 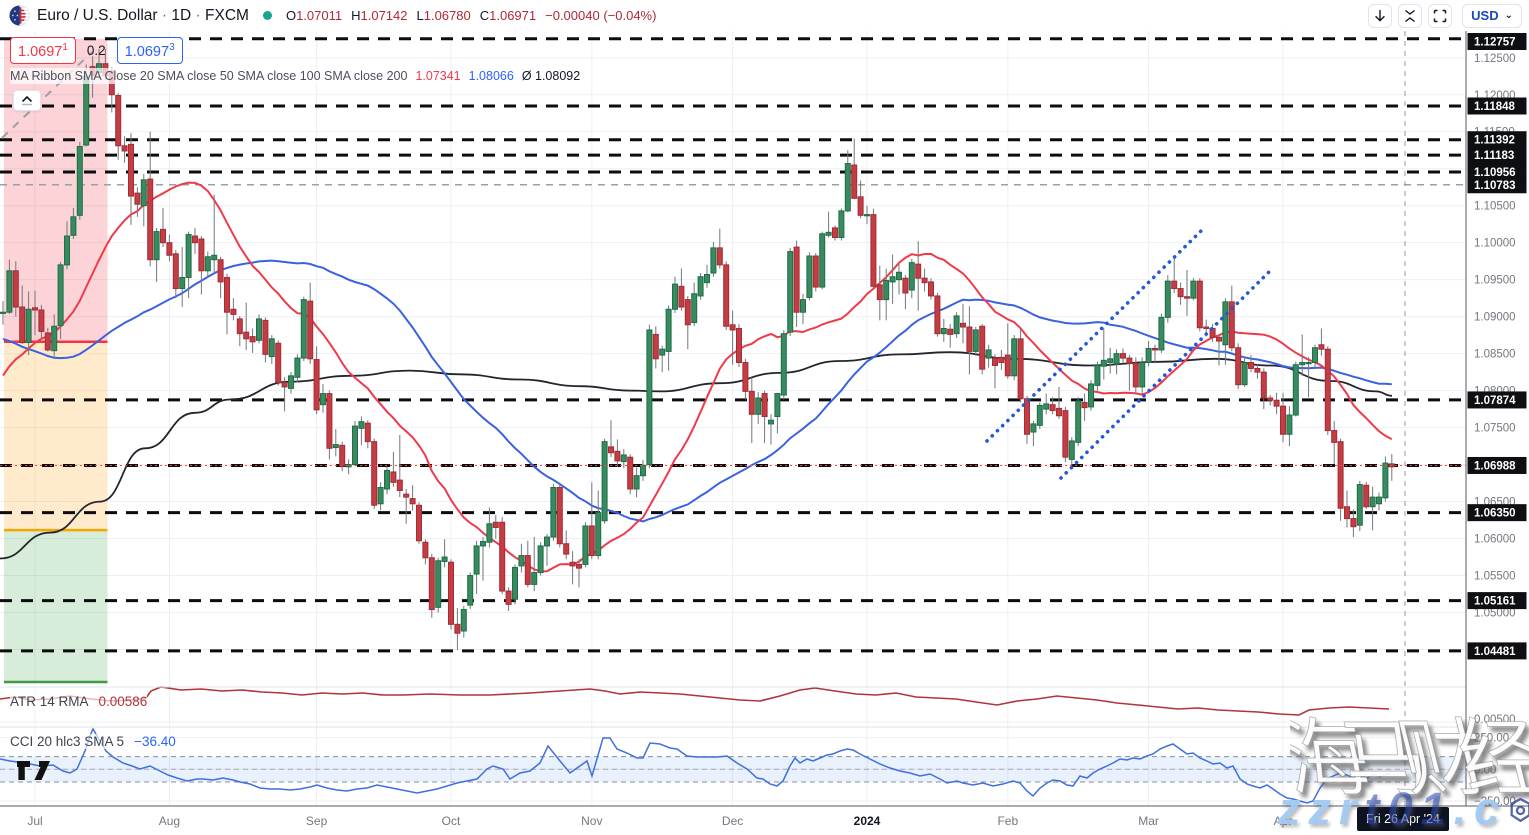 I want to click on symbol-pair-icon, so click(x=19, y=15).